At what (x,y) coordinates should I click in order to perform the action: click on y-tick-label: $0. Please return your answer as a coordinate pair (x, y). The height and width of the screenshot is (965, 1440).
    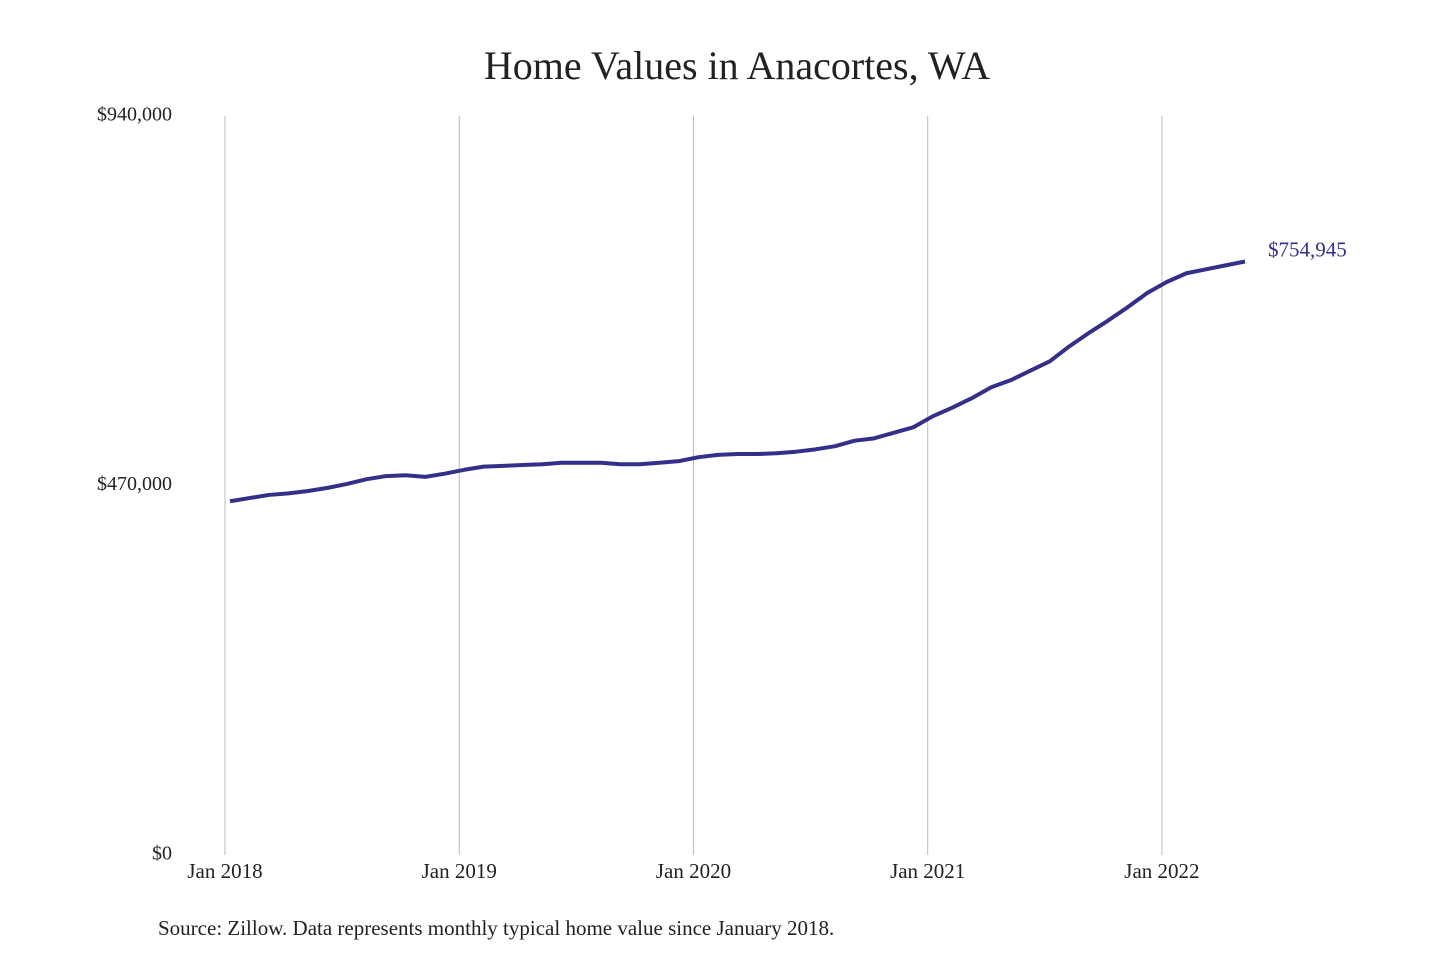
    Looking at the image, I should click on (162, 854).